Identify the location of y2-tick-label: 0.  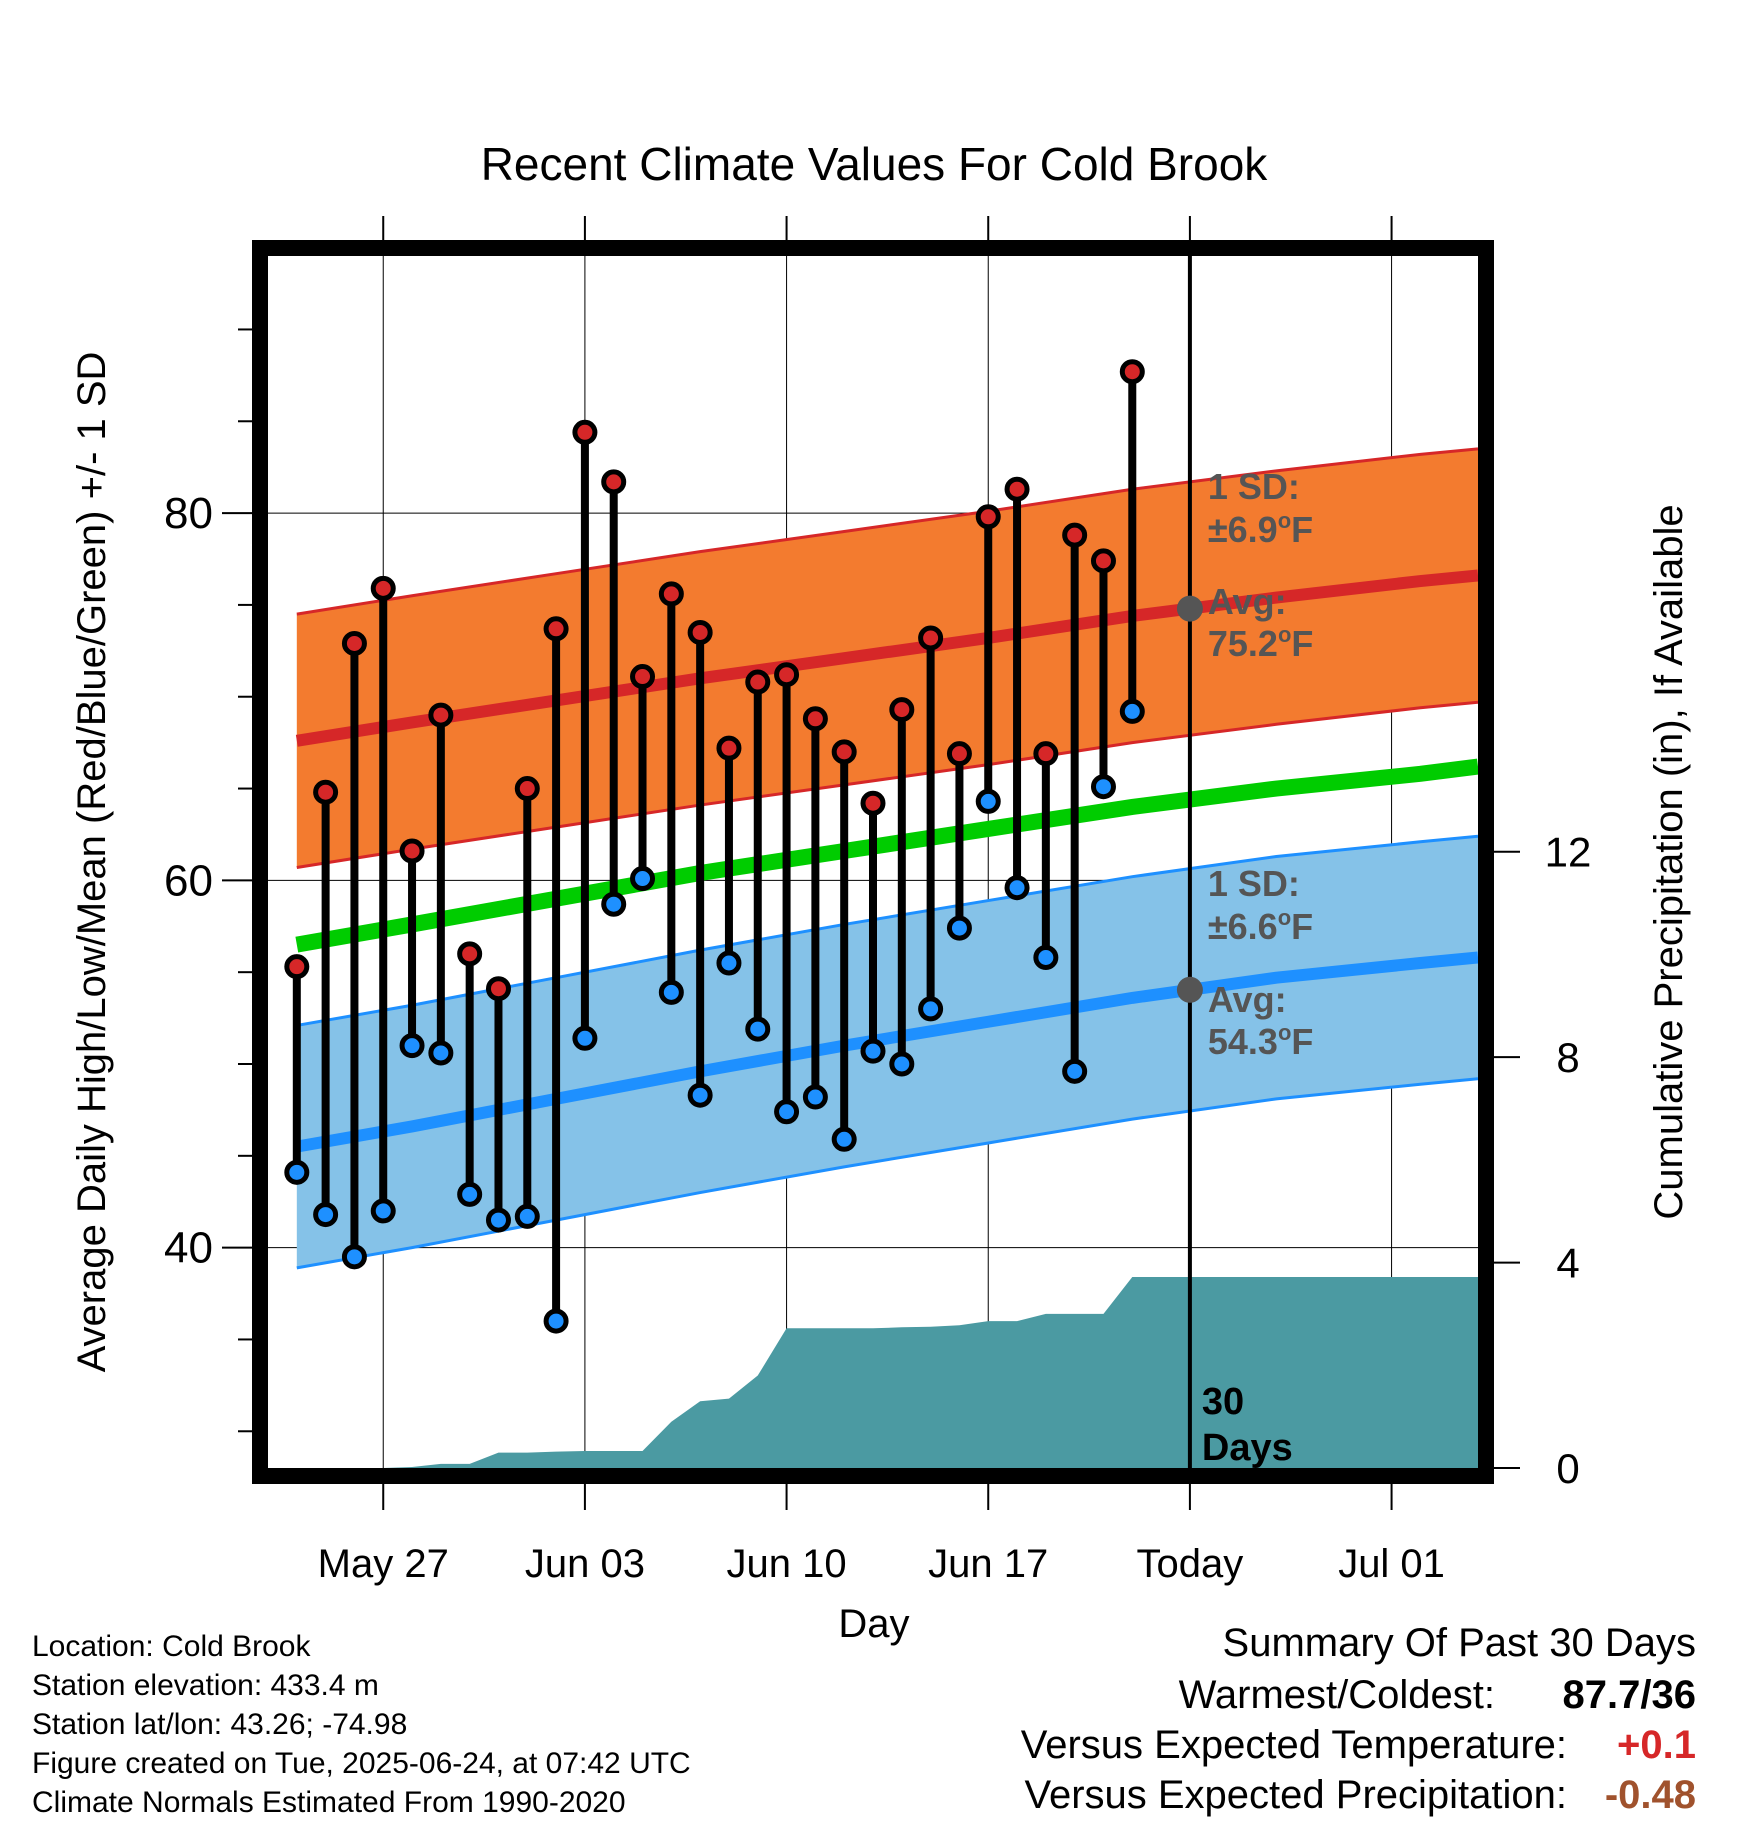
(1567, 1468).